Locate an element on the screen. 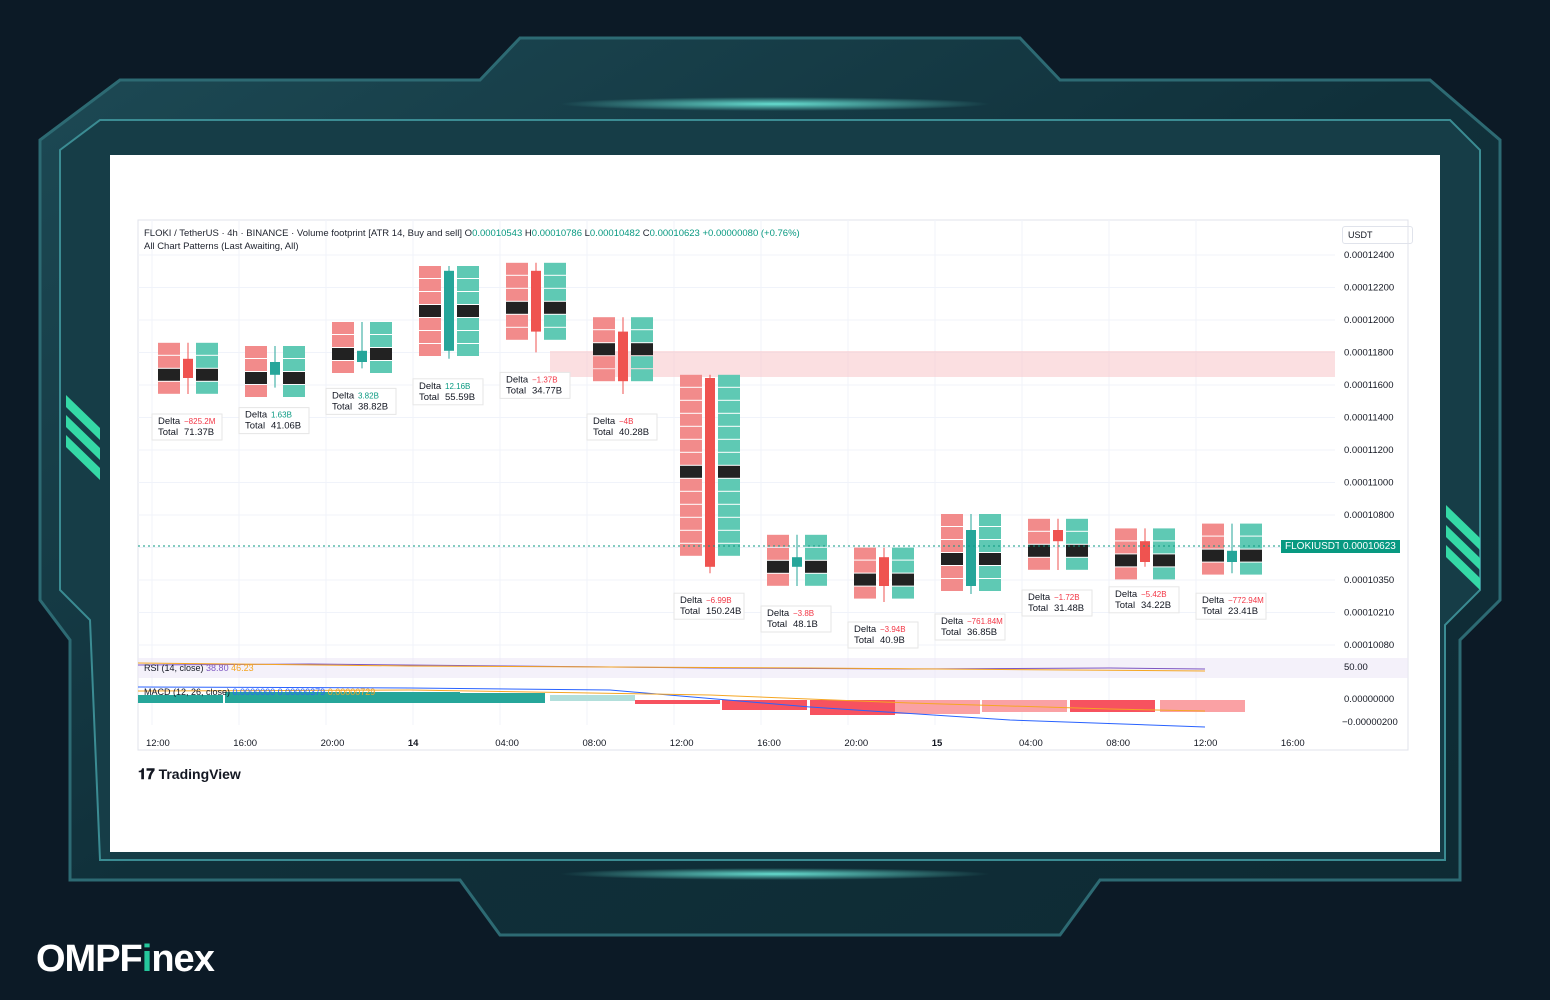 This screenshot has height=1000, width=1550. total-value: 36.85B is located at coordinates (982, 632).